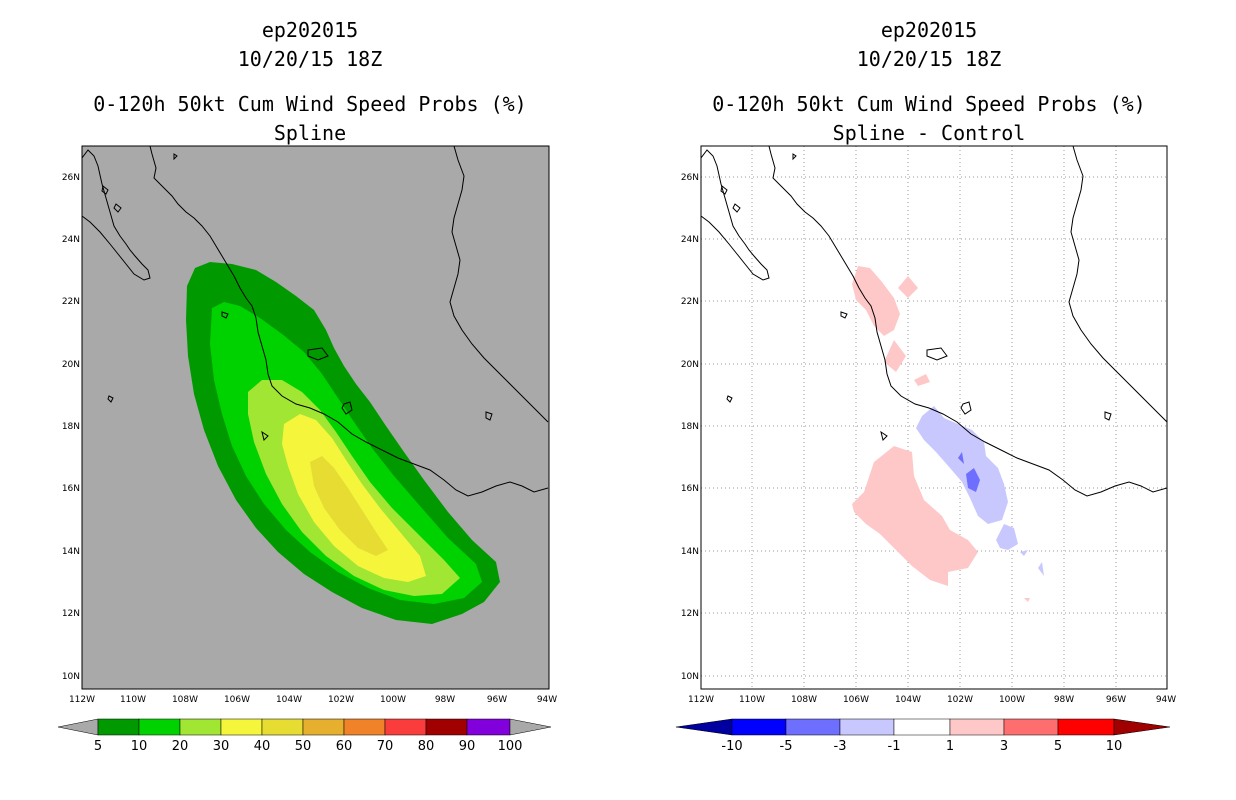 Image resolution: width=1236 pixels, height=800 pixels. I want to click on right-lat-label: 22N, so click(690, 302).